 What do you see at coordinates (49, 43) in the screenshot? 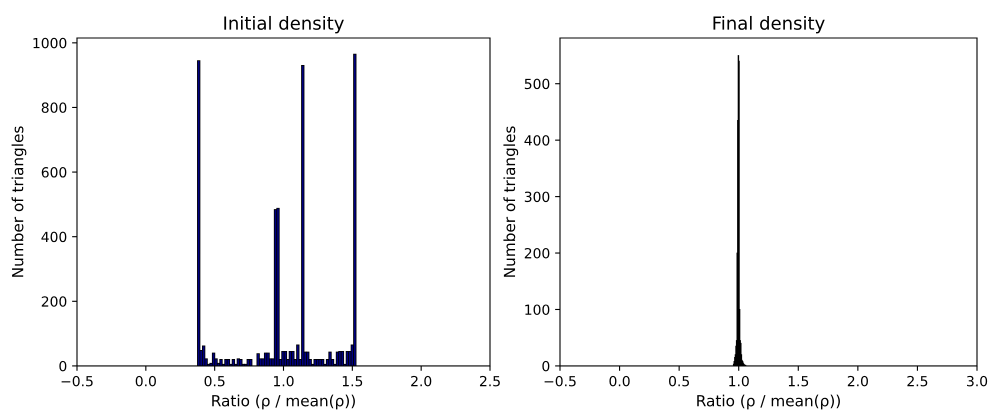
I see `y-tick-label: 1000` at bounding box center [49, 43].